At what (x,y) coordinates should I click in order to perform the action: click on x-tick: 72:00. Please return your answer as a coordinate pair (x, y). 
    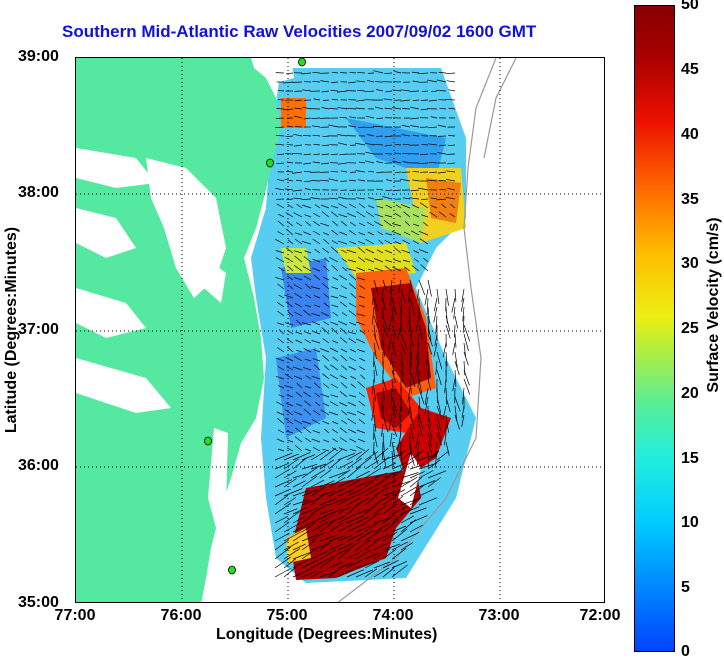
    Looking at the image, I should click on (600, 616).